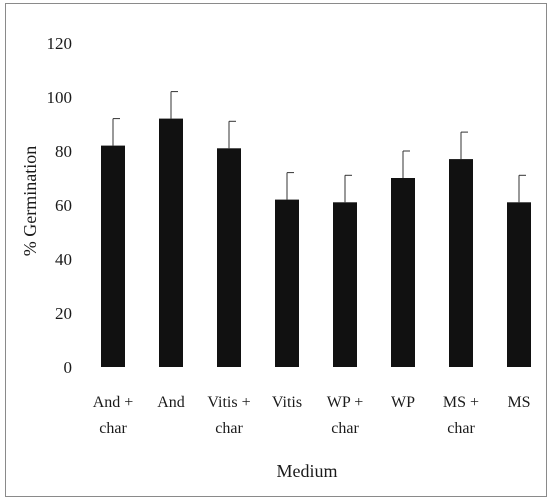 This screenshot has width=554, height=504. I want to click on y-tick-label: 60, so click(63, 205).